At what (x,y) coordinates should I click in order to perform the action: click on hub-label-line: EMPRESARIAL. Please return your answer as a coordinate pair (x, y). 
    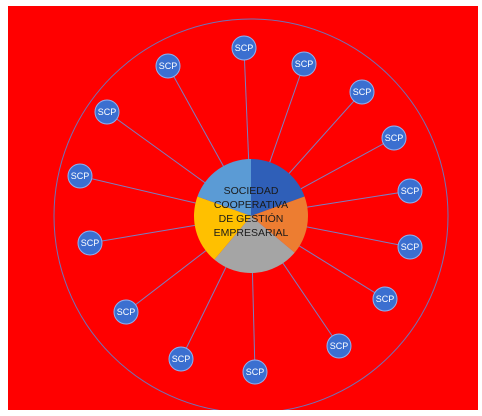
    Looking at the image, I should click on (251, 233).